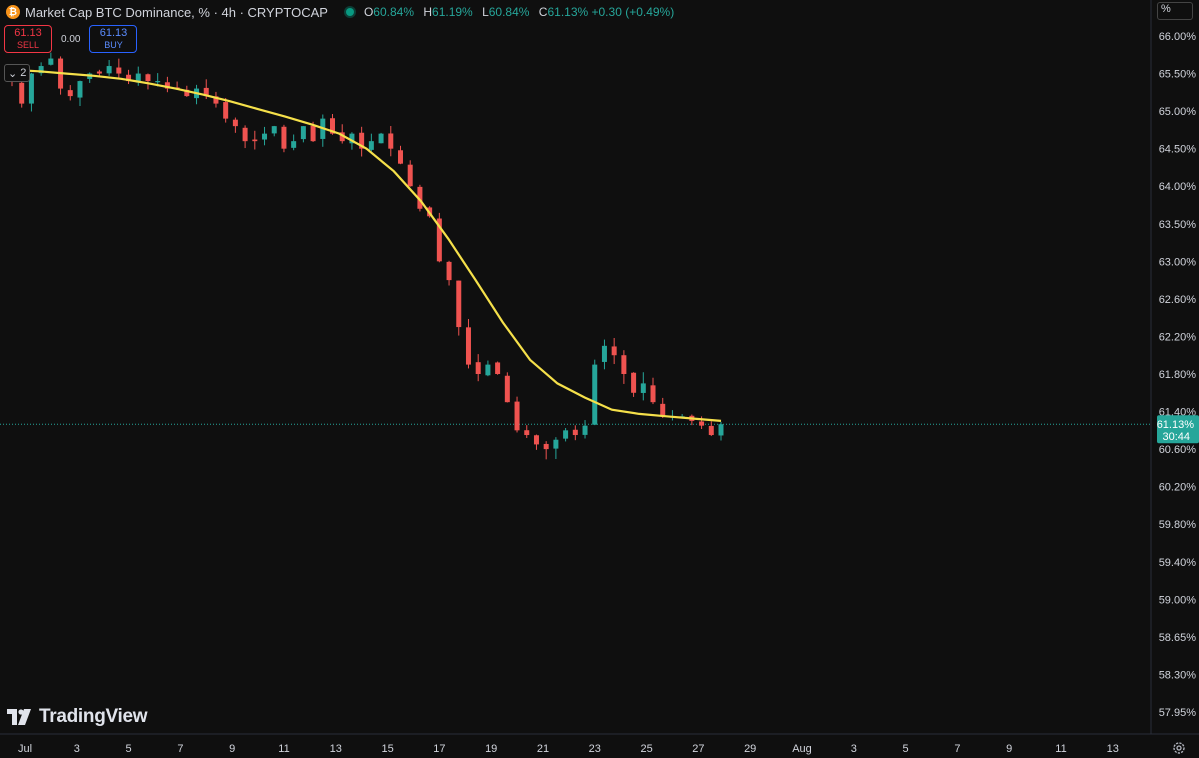 This screenshot has height=758, width=1199. Describe the element at coordinates (595, 749) in the screenshot. I see `x-tick-label: 23` at that location.